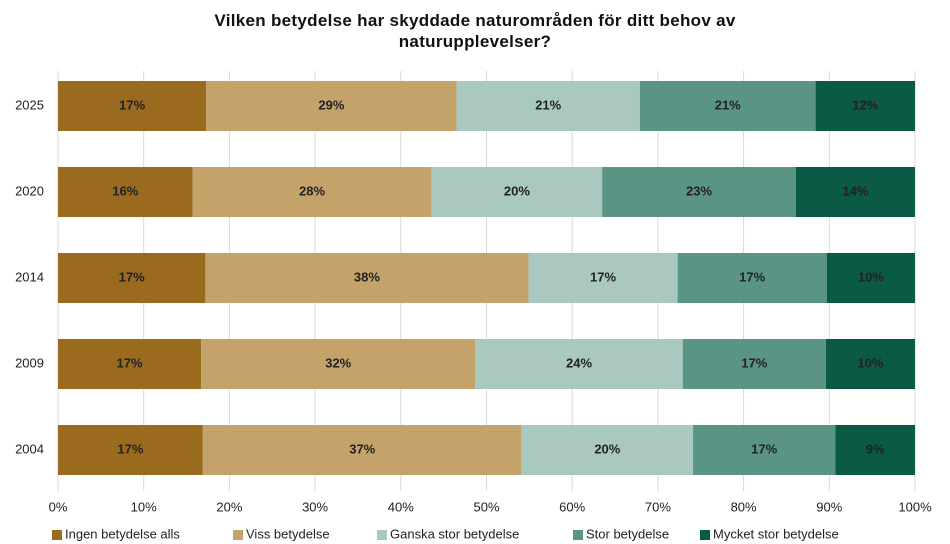 This screenshot has height=544, width=950. What do you see at coordinates (776, 533) in the screenshot?
I see `legend-label: Mycket stor betydelse` at bounding box center [776, 533].